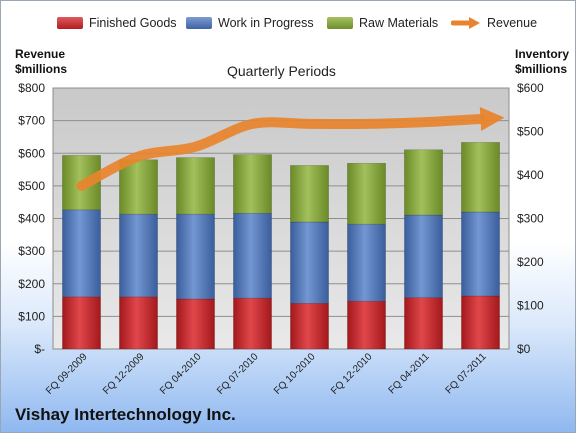 The image size is (576, 433). Describe the element at coordinates (31, 284) in the screenshot. I see `left-tick-label: $200` at that location.